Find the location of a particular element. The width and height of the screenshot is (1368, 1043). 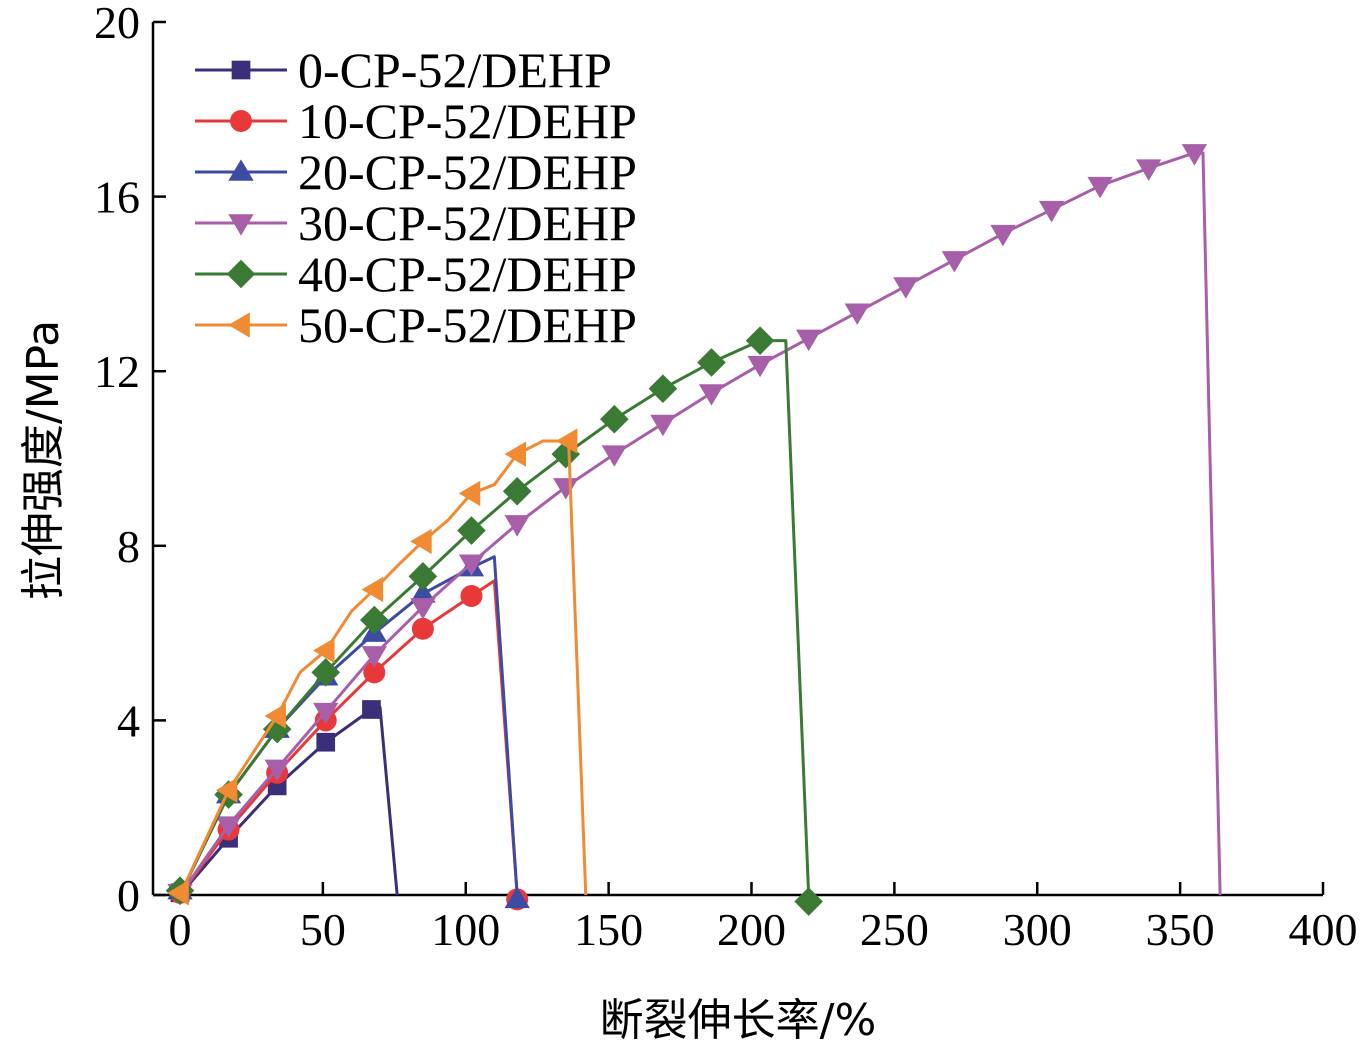

legend-item: 30-CP-52/DEHP is located at coordinates (416, 223).